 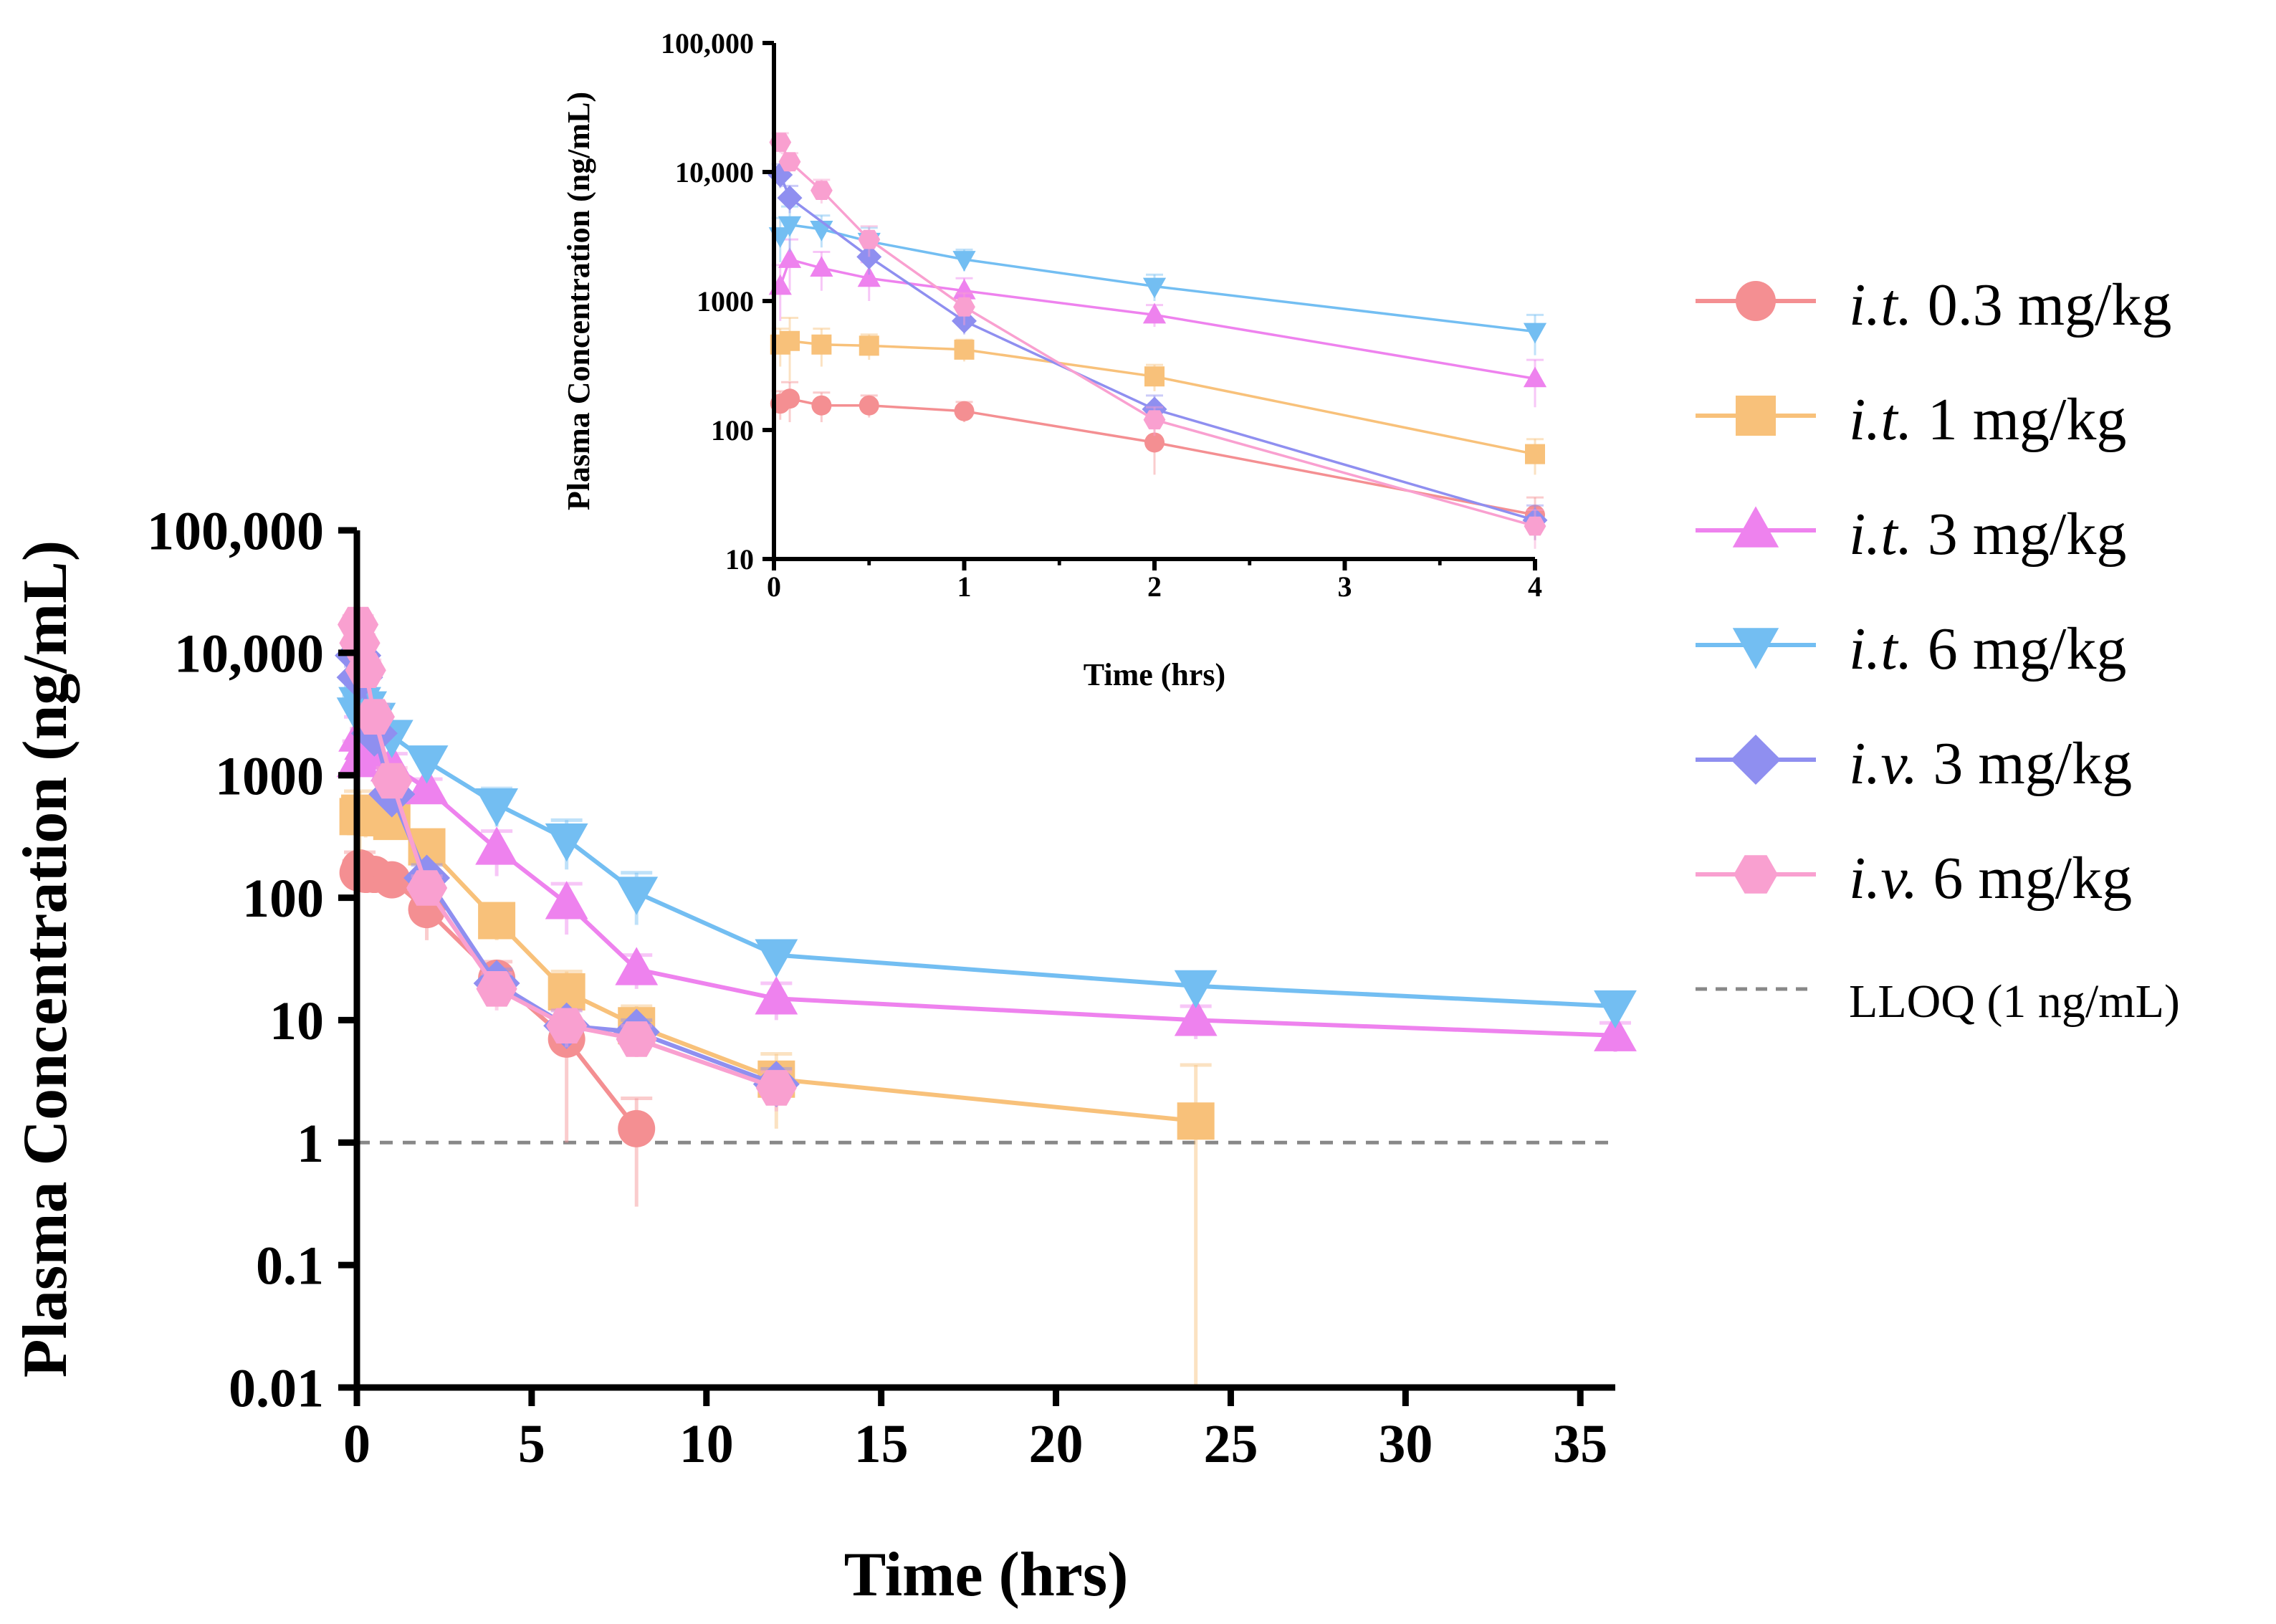 I want to click on legend-swatch-dashed, so click(x=1756, y=989).